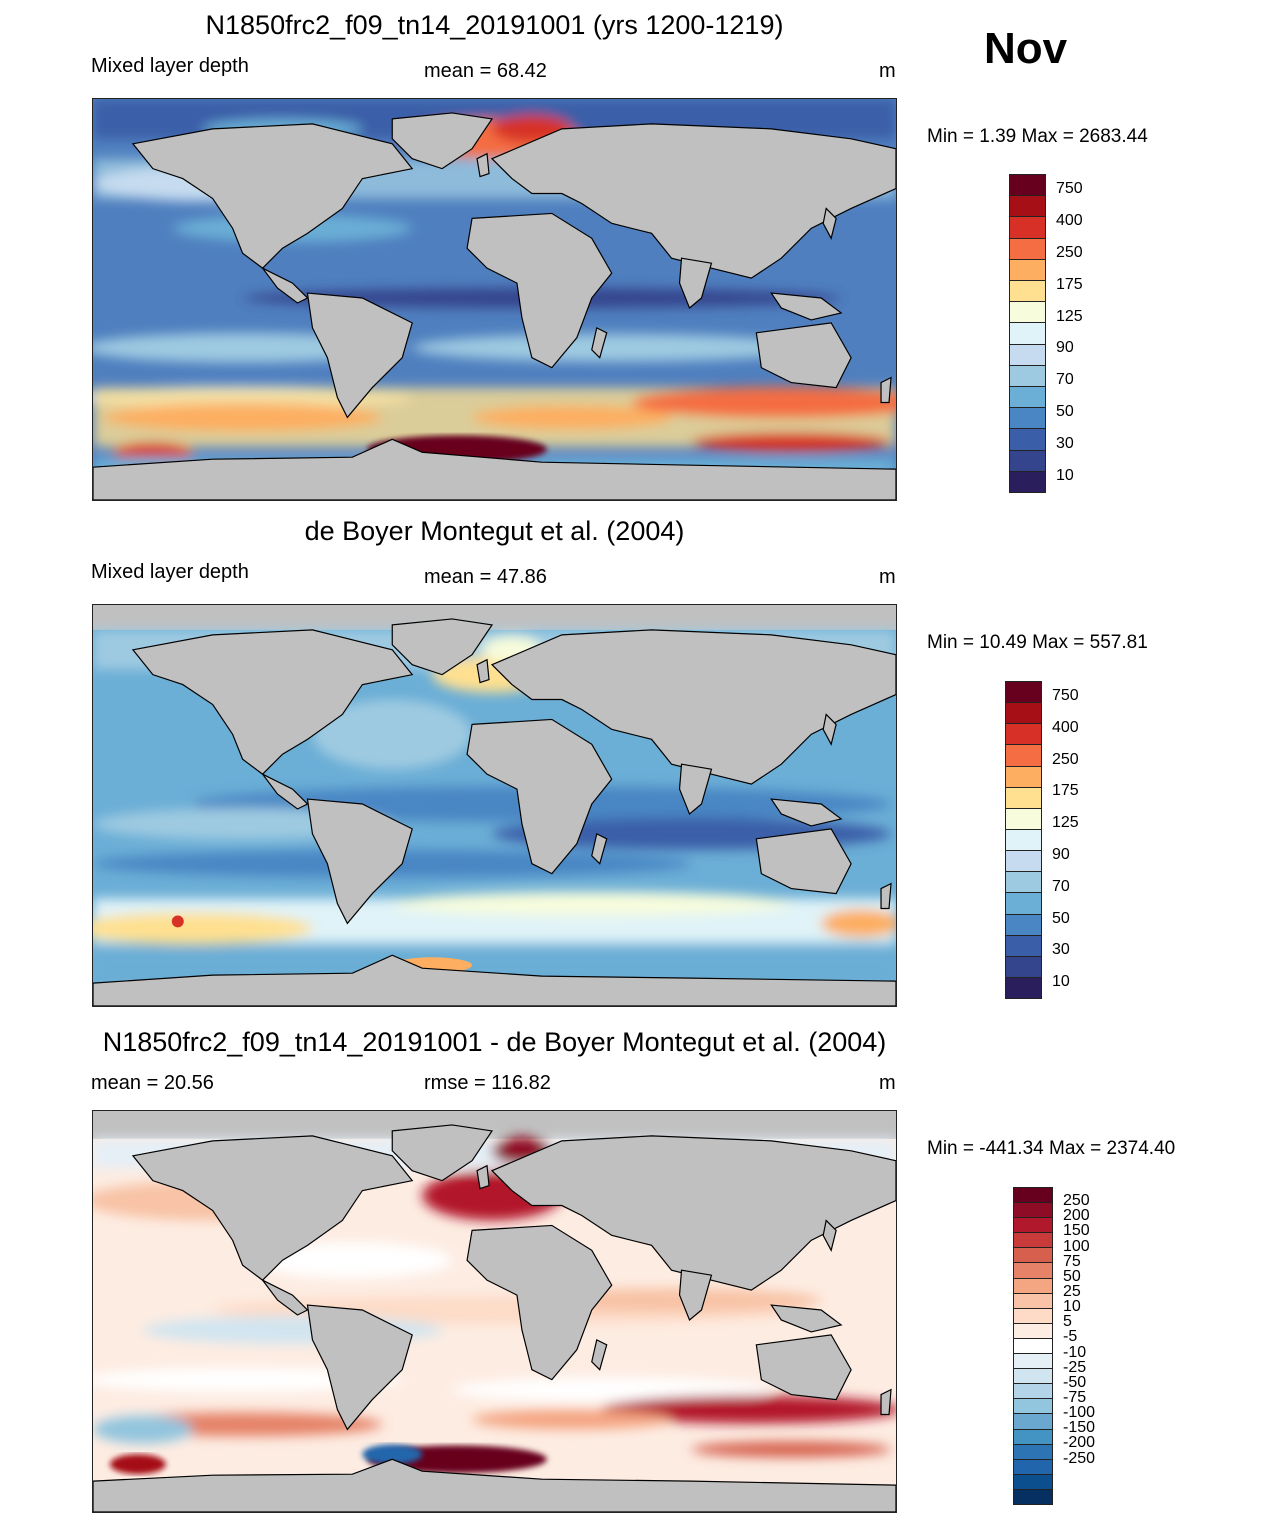 This screenshot has height=1519, width=1285. I want to click on colorbar-label: -5, so click(1070, 1337).